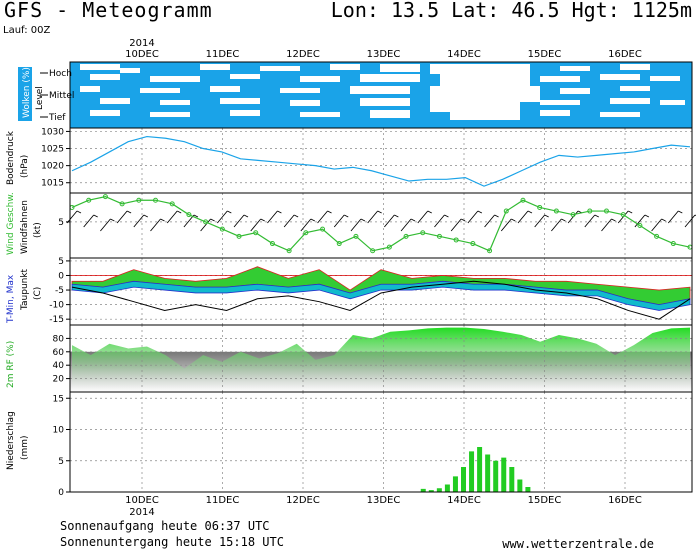 The image size is (696, 553). I want to click on precip-unit-label: (mm), so click(25, 447).